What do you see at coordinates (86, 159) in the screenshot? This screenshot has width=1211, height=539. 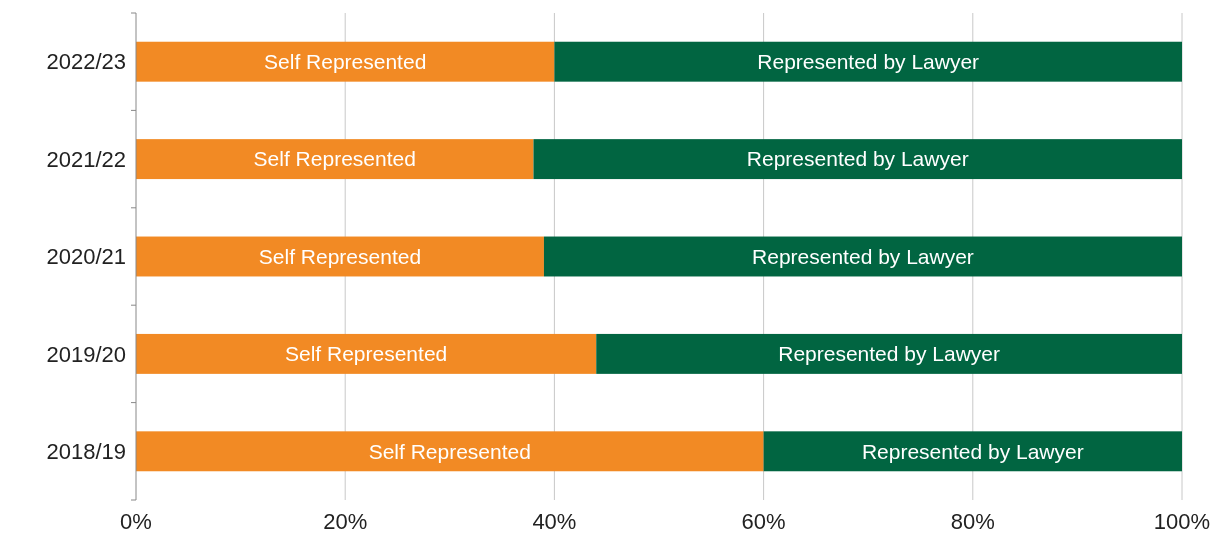 I see `y-tick-label: 2021/22` at bounding box center [86, 159].